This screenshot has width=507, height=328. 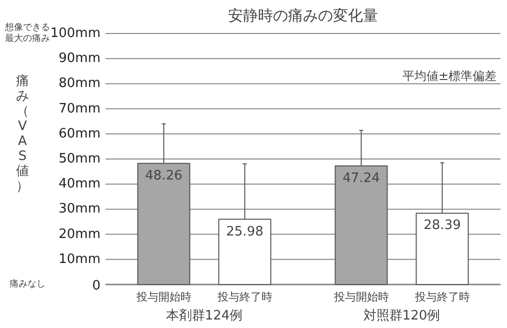 What do you see at coordinates (303, 15) in the screenshot?
I see `chart-title: 安静時の痛みの変化量` at bounding box center [303, 15].